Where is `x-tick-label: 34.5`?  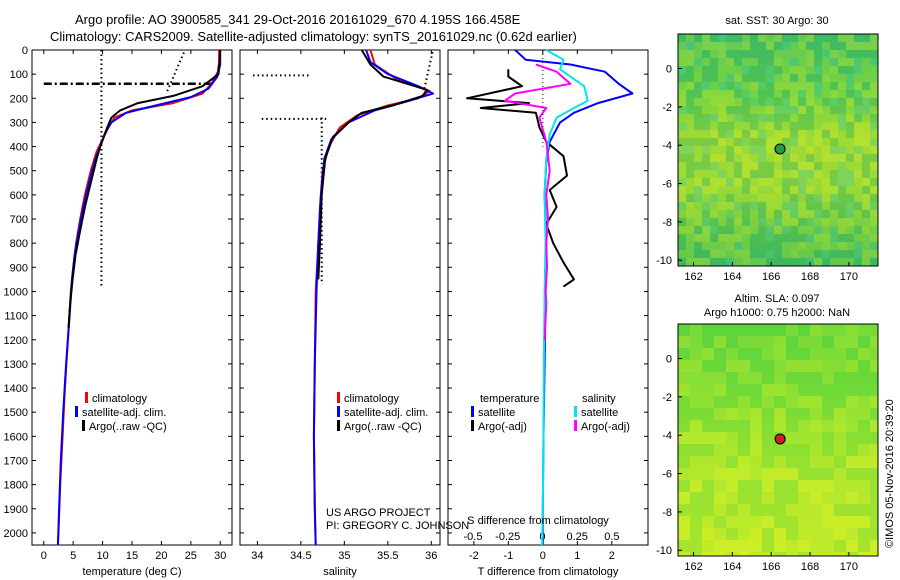 x-tick-label: 34.5 is located at coordinates (300, 556).